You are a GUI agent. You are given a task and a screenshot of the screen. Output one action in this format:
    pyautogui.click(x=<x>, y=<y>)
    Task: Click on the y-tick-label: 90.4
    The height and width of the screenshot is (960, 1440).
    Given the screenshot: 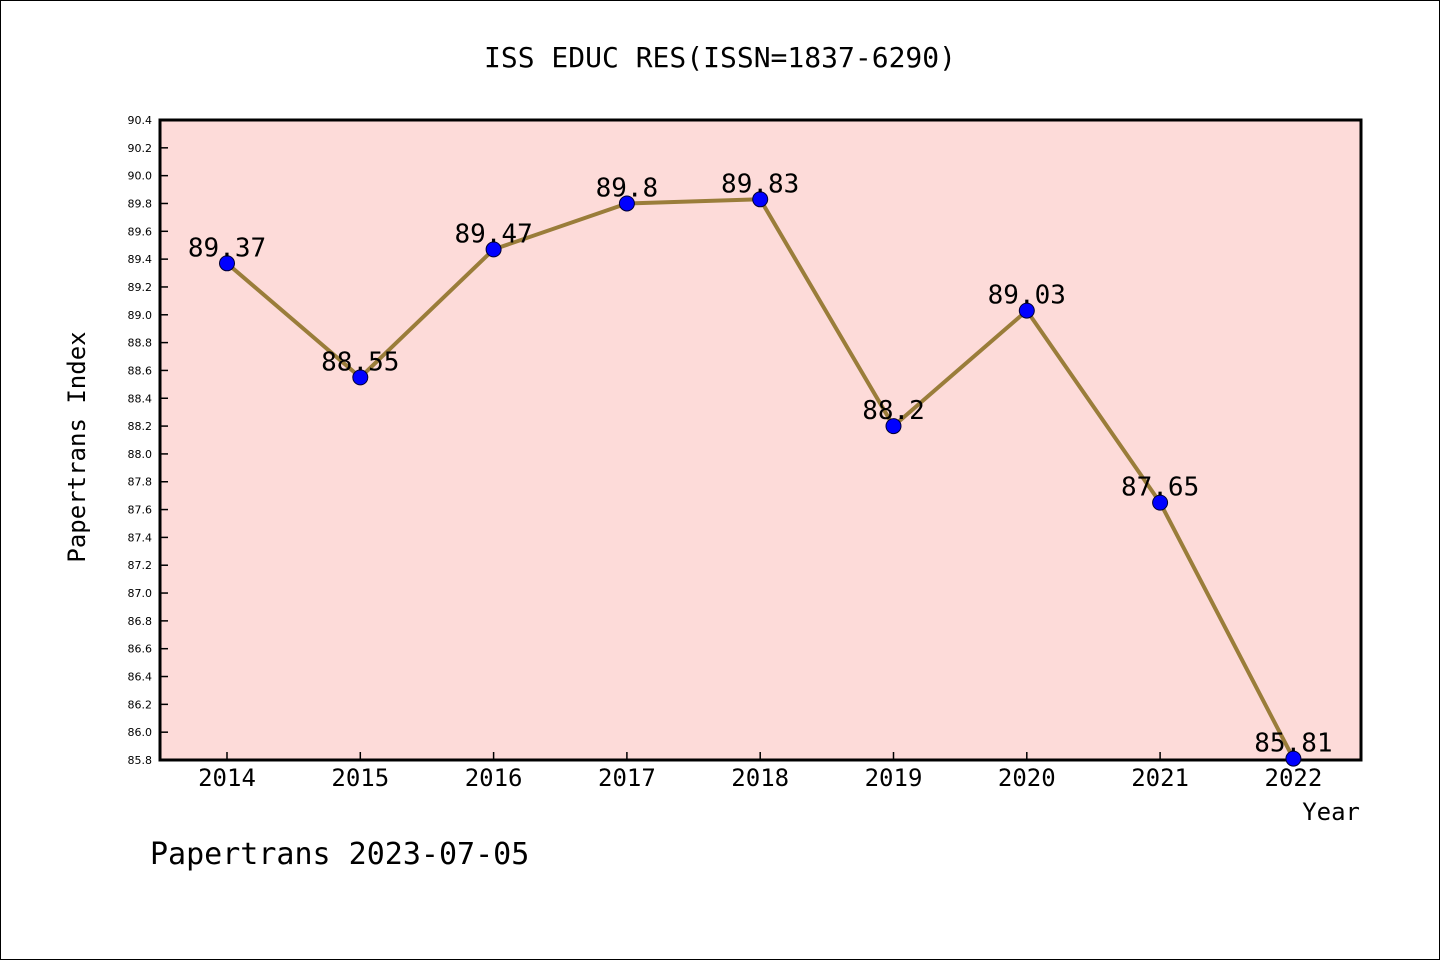 What is the action you would take?
    pyautogui.click(x=140, y=120)
    